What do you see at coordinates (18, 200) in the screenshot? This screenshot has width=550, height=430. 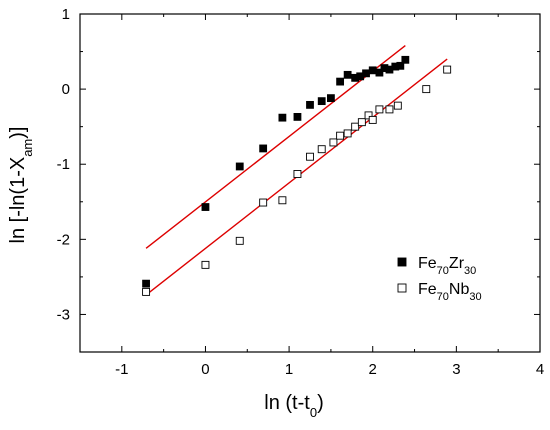 I see `y-axis-label-main: ln [-ln(1-X` at bounding box center [18, 200].